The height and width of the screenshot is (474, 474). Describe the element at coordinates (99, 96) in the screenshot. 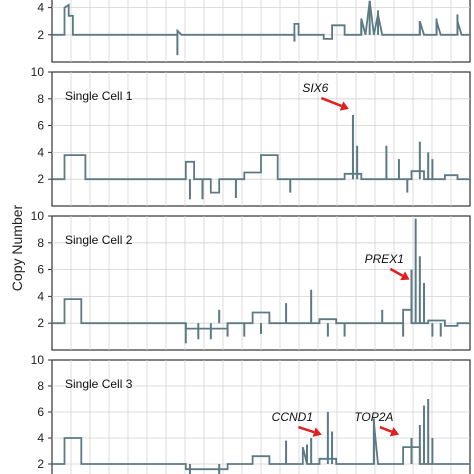

I see `panel-label: Single Cell 1` at that location.